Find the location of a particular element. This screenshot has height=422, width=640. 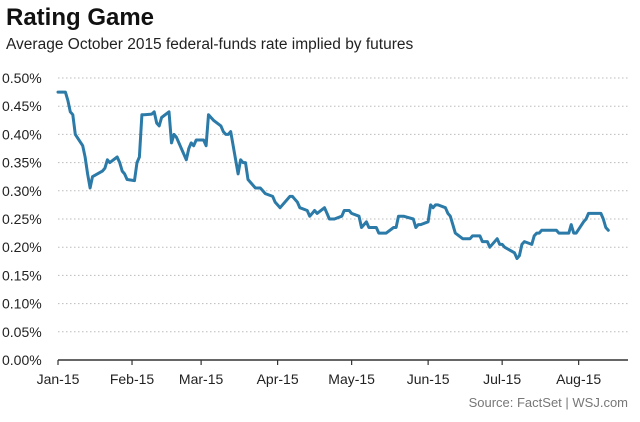

y-tick-label: 0.10% is located at coordinates (22, 304).